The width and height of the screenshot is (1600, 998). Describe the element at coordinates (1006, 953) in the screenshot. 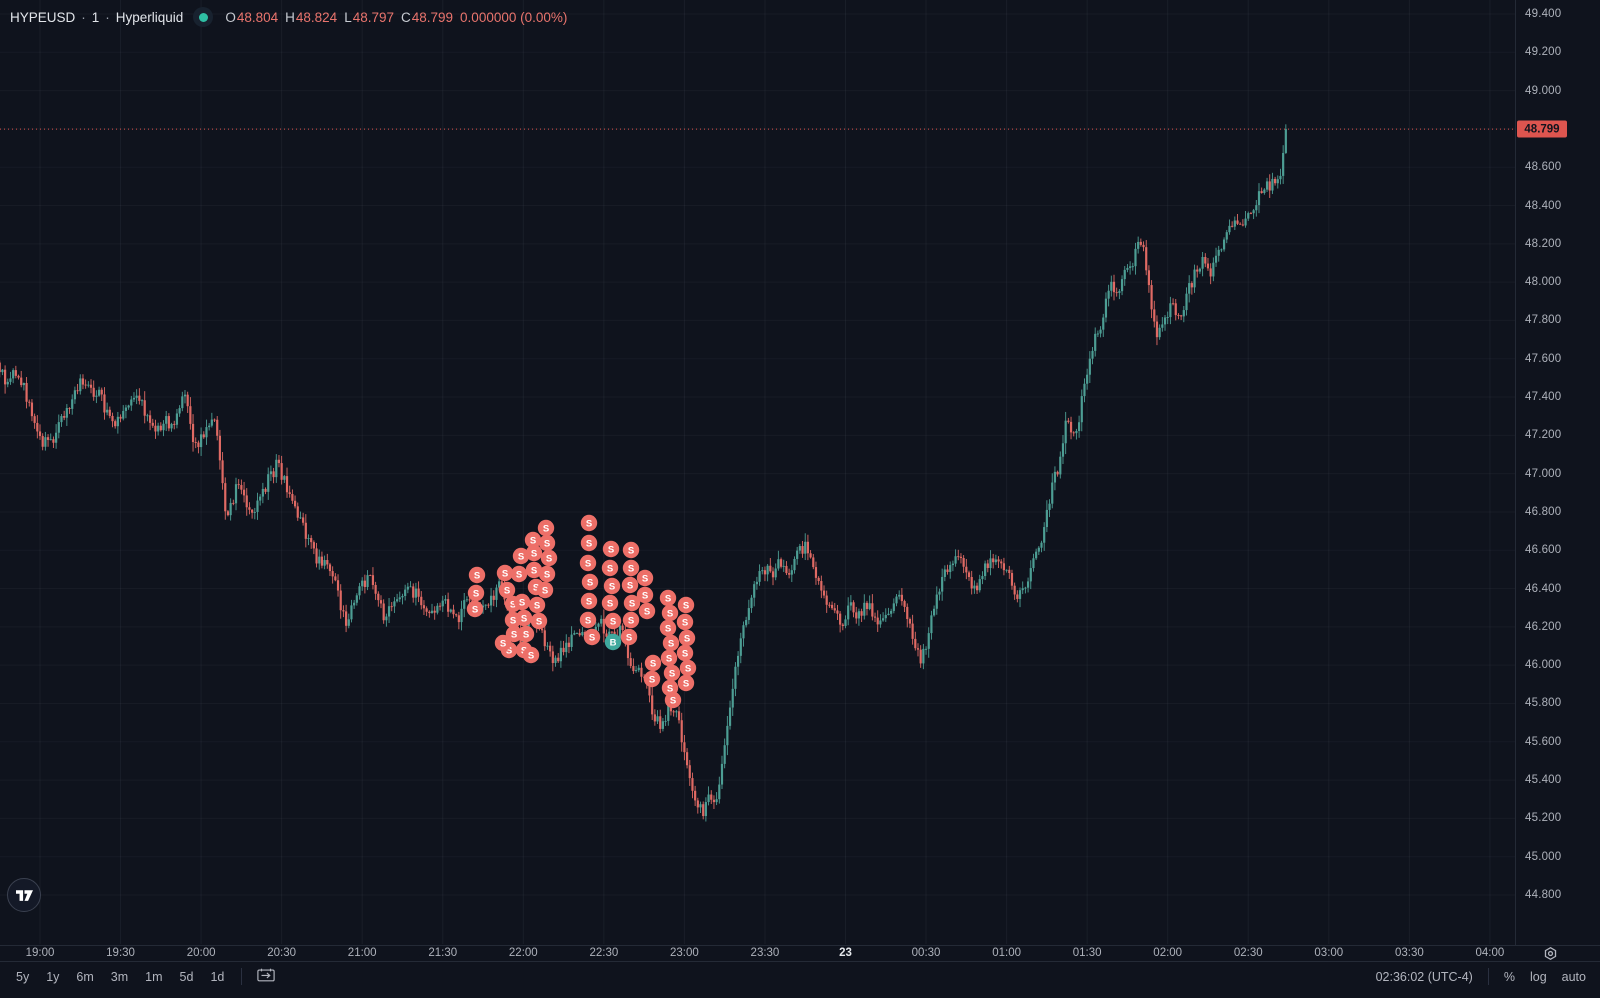

I see `time-axis-label: 01:00` at that location.